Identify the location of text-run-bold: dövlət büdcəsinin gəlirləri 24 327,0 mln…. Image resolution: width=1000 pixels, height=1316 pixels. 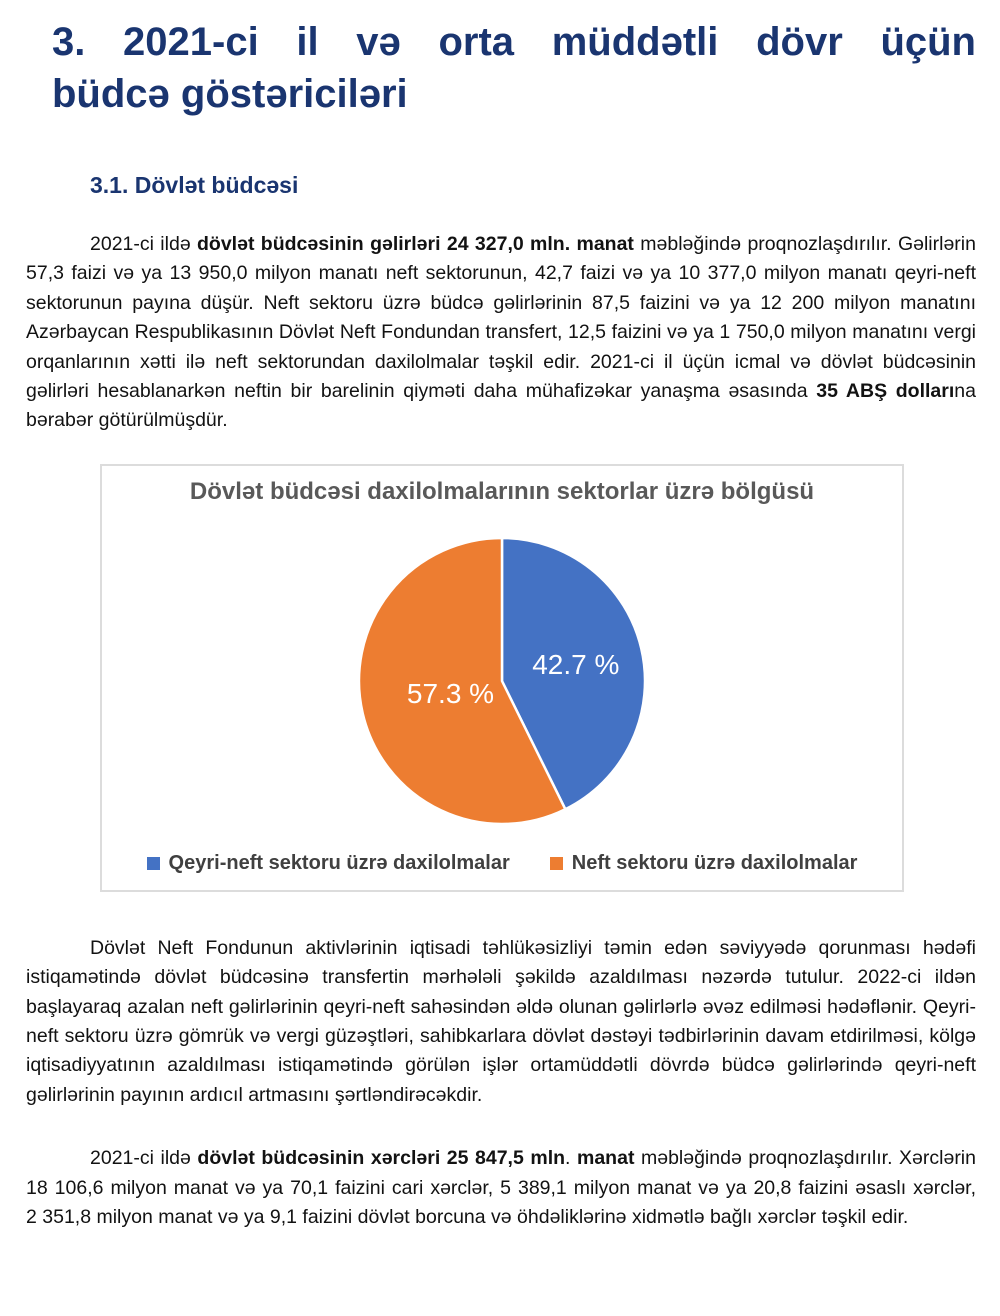
(415, 244).